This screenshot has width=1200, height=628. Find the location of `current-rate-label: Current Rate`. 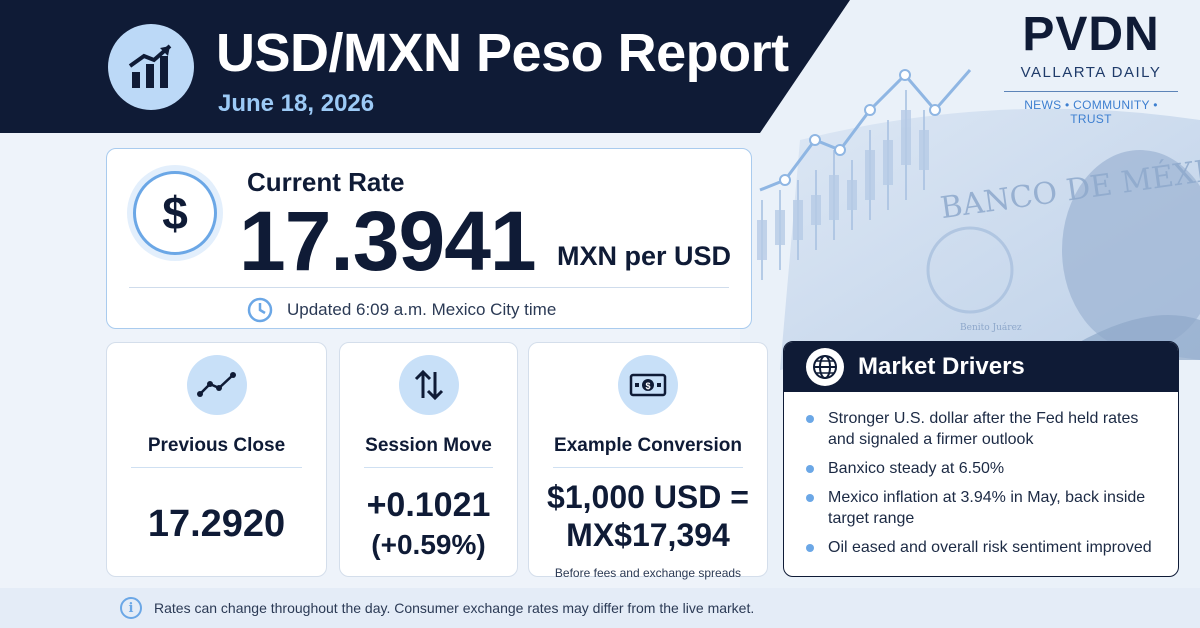

current-rate-label: Current Rate is located at coordinates (326, 182).